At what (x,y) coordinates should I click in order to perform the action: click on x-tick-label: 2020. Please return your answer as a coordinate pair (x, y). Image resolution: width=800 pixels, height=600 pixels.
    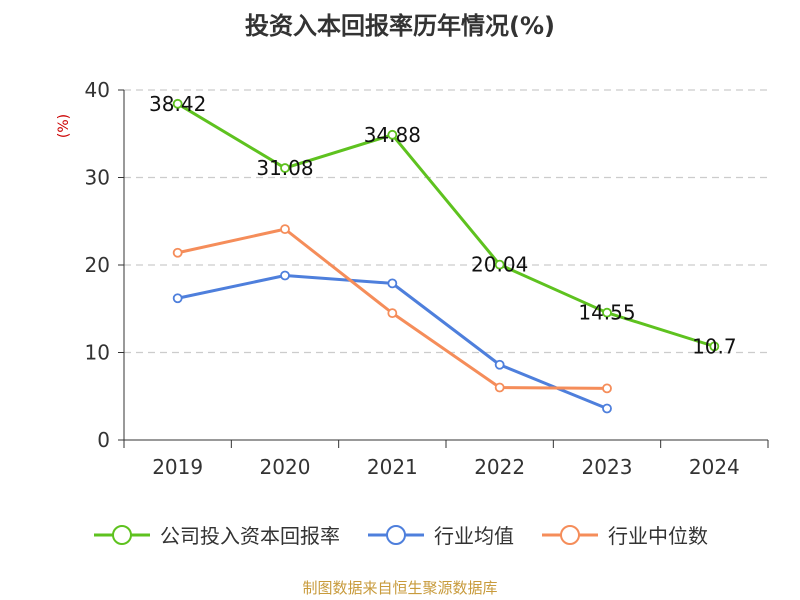
    Looking at the image, I should click on (285, 467).